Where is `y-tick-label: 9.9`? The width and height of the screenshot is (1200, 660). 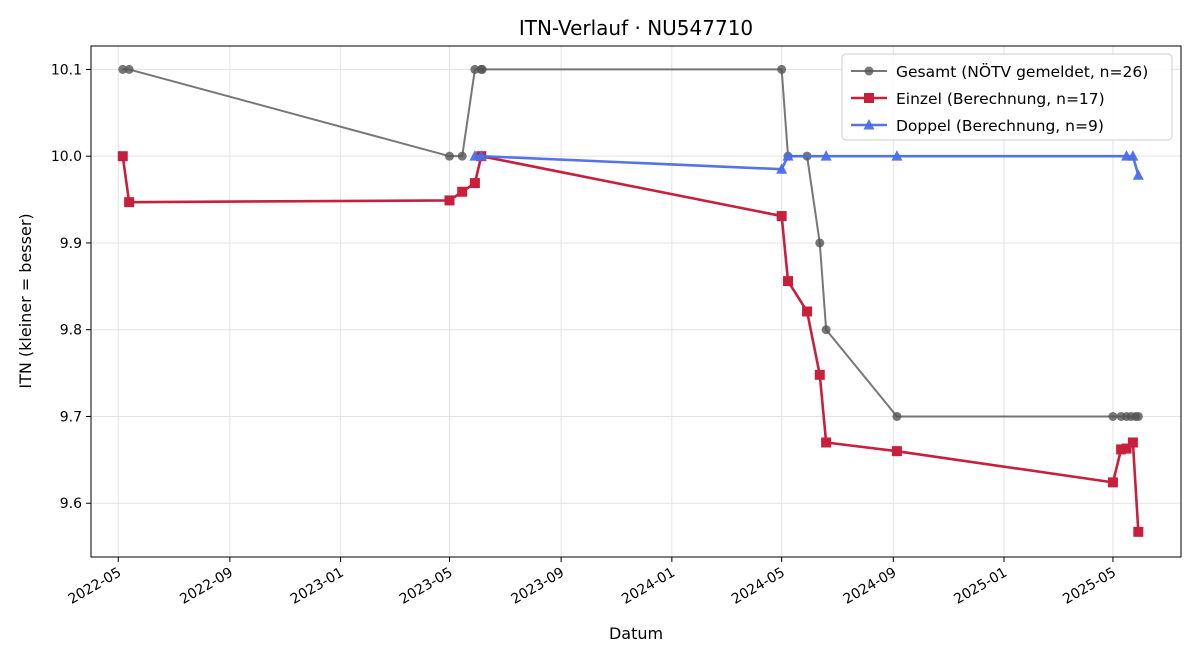
y-tick-label: 9.9 is located at coordinates (71, 244).